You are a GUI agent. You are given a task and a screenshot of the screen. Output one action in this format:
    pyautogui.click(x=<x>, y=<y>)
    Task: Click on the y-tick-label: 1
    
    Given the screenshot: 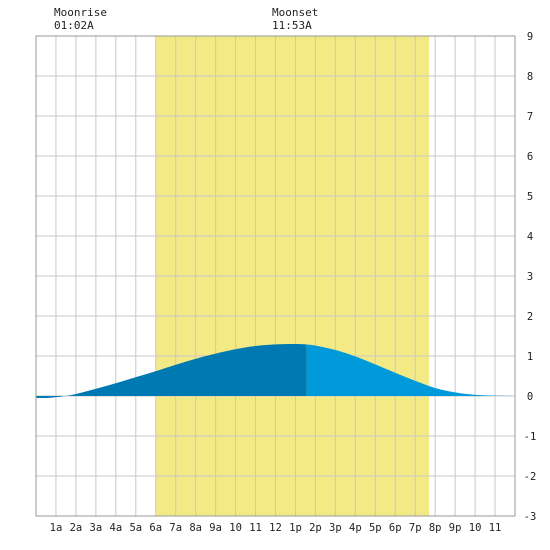 What is the action you would take?
    pyautogui.click(x=530, y=357)
    